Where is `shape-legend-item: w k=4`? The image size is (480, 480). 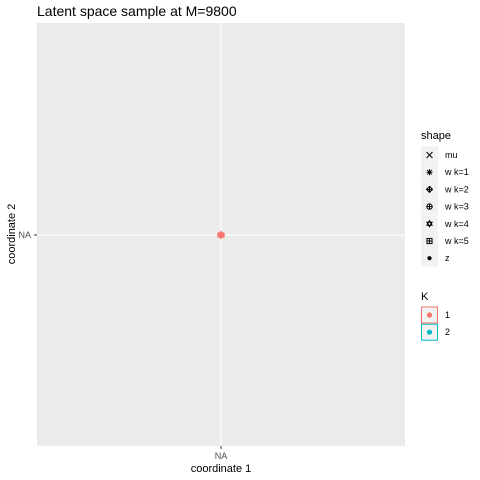 shape-legend-item: w k=4 is located at coordinates (445, 224).